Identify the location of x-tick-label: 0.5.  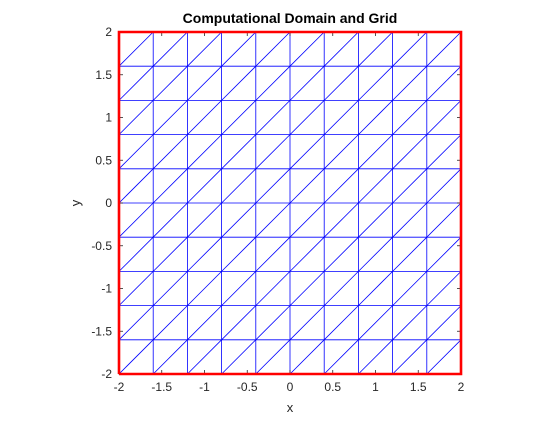
(332, 387).